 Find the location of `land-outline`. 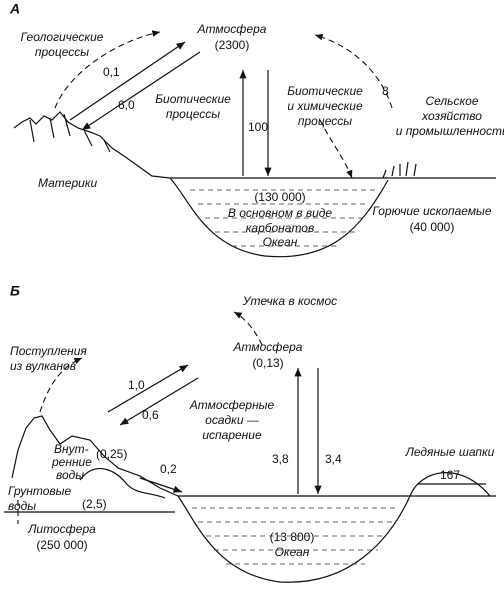

land-outline is located at coordinates (95, 456).